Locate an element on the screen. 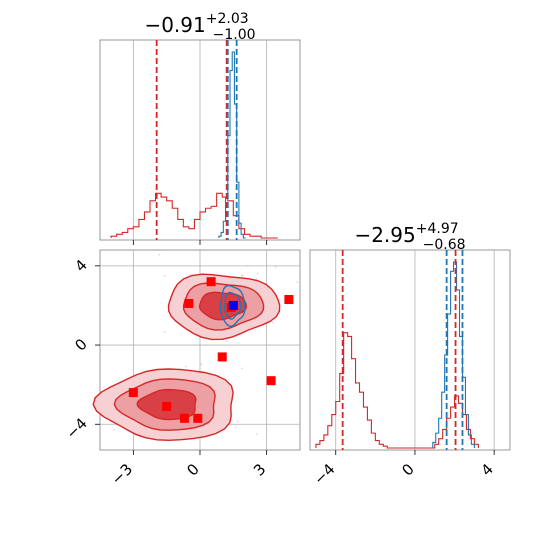 This screenshot has height=550, width=550. y-tick-label: 4 is located at coordinates (80, 265).